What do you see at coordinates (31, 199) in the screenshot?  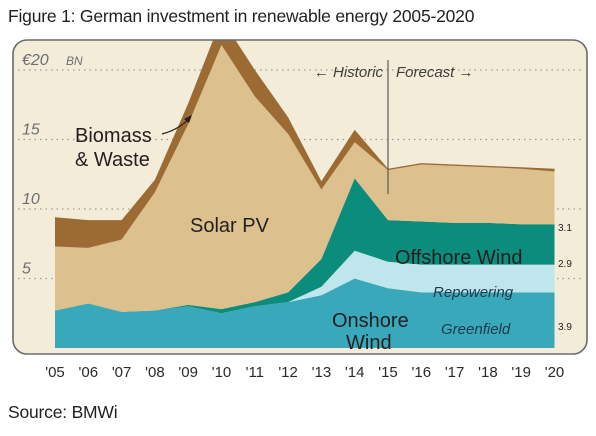 I see `y-tick-label: 10` at bounding box center [31, 199].